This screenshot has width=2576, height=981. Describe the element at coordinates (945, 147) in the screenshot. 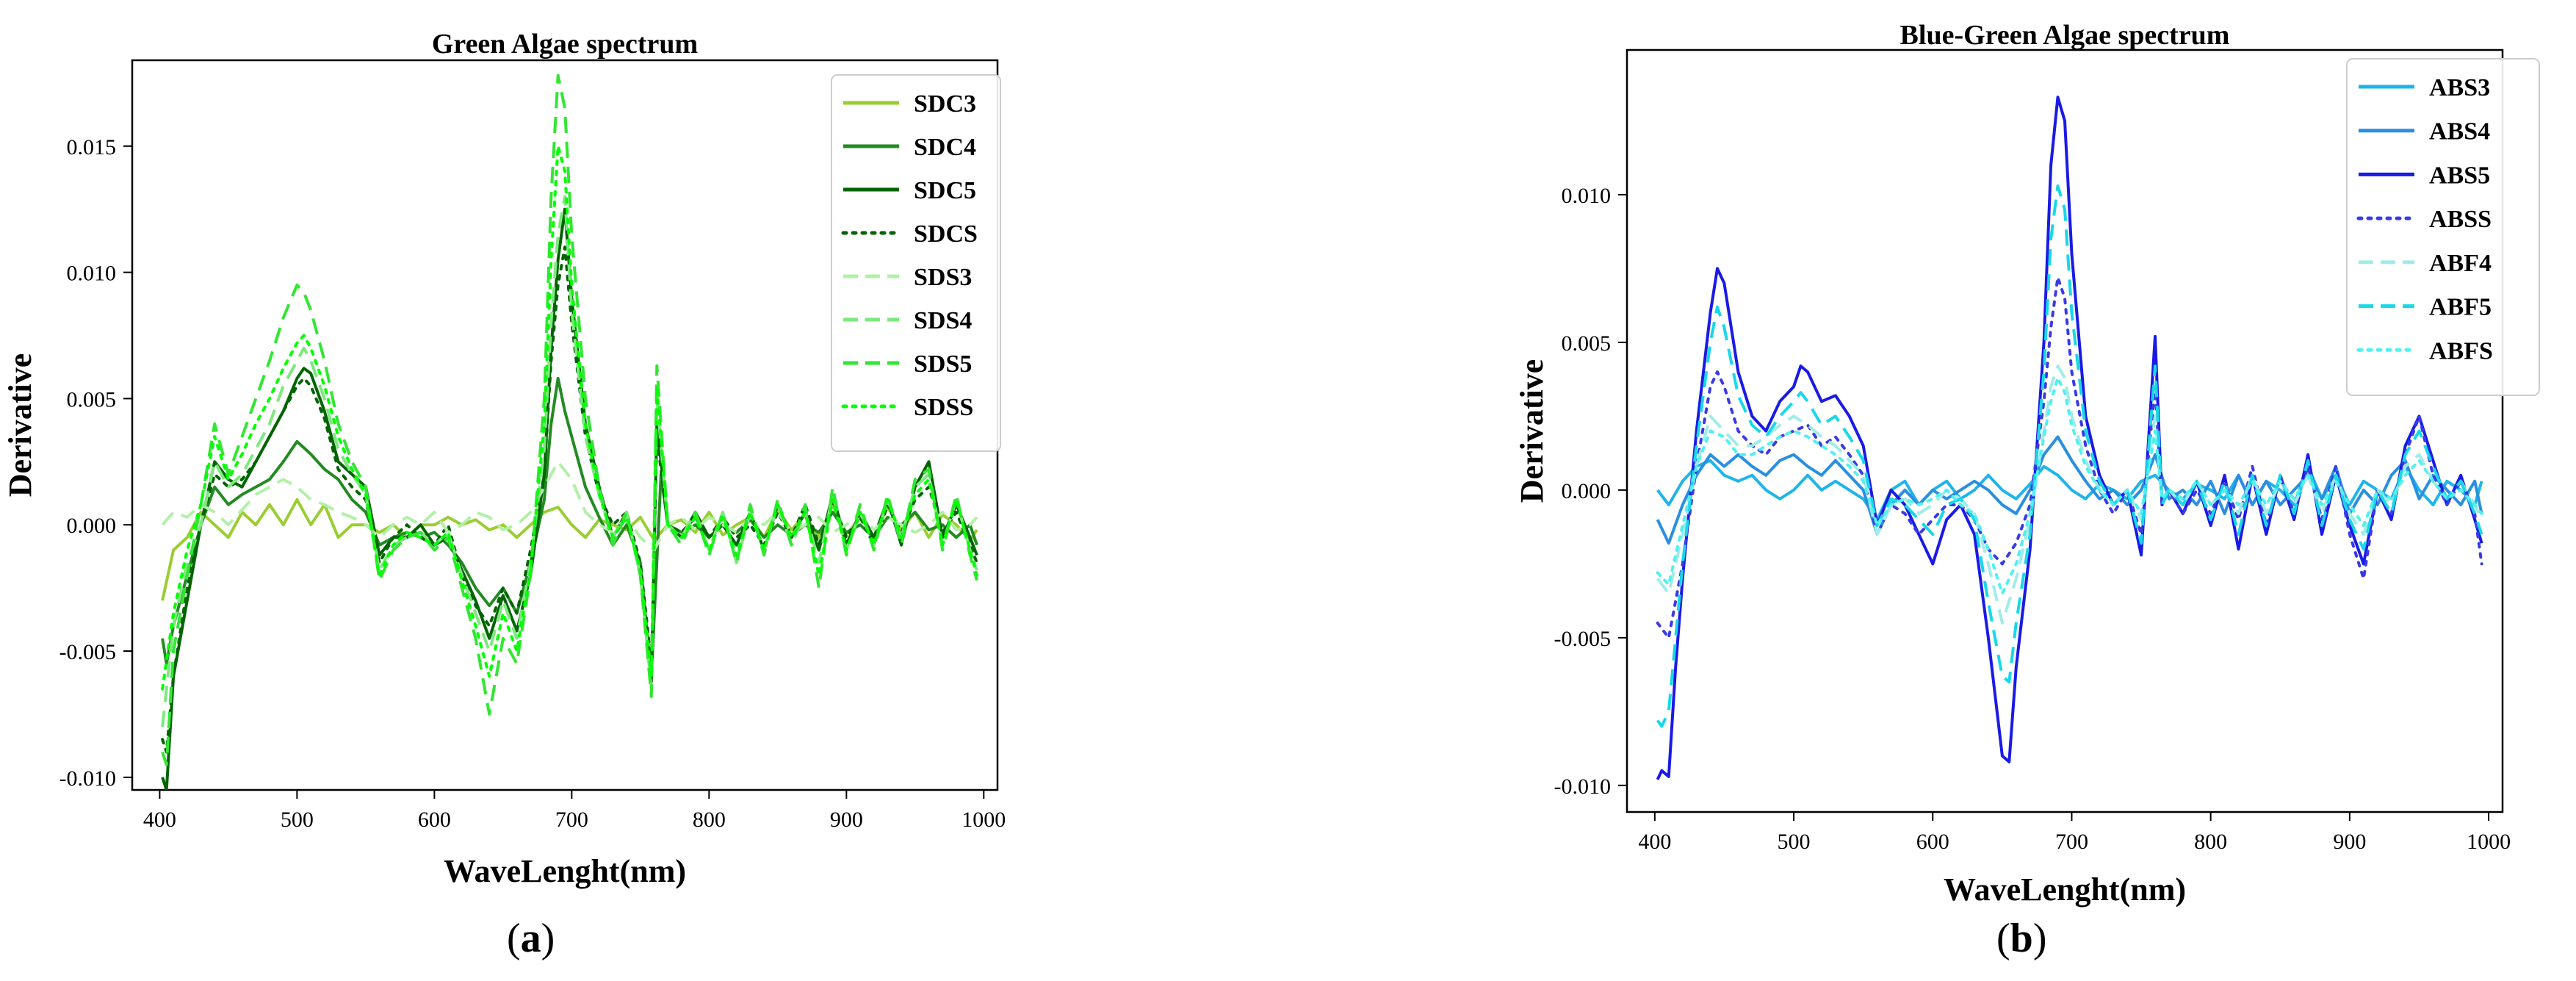

I see `legend-entry-label: SDC4` at that location.